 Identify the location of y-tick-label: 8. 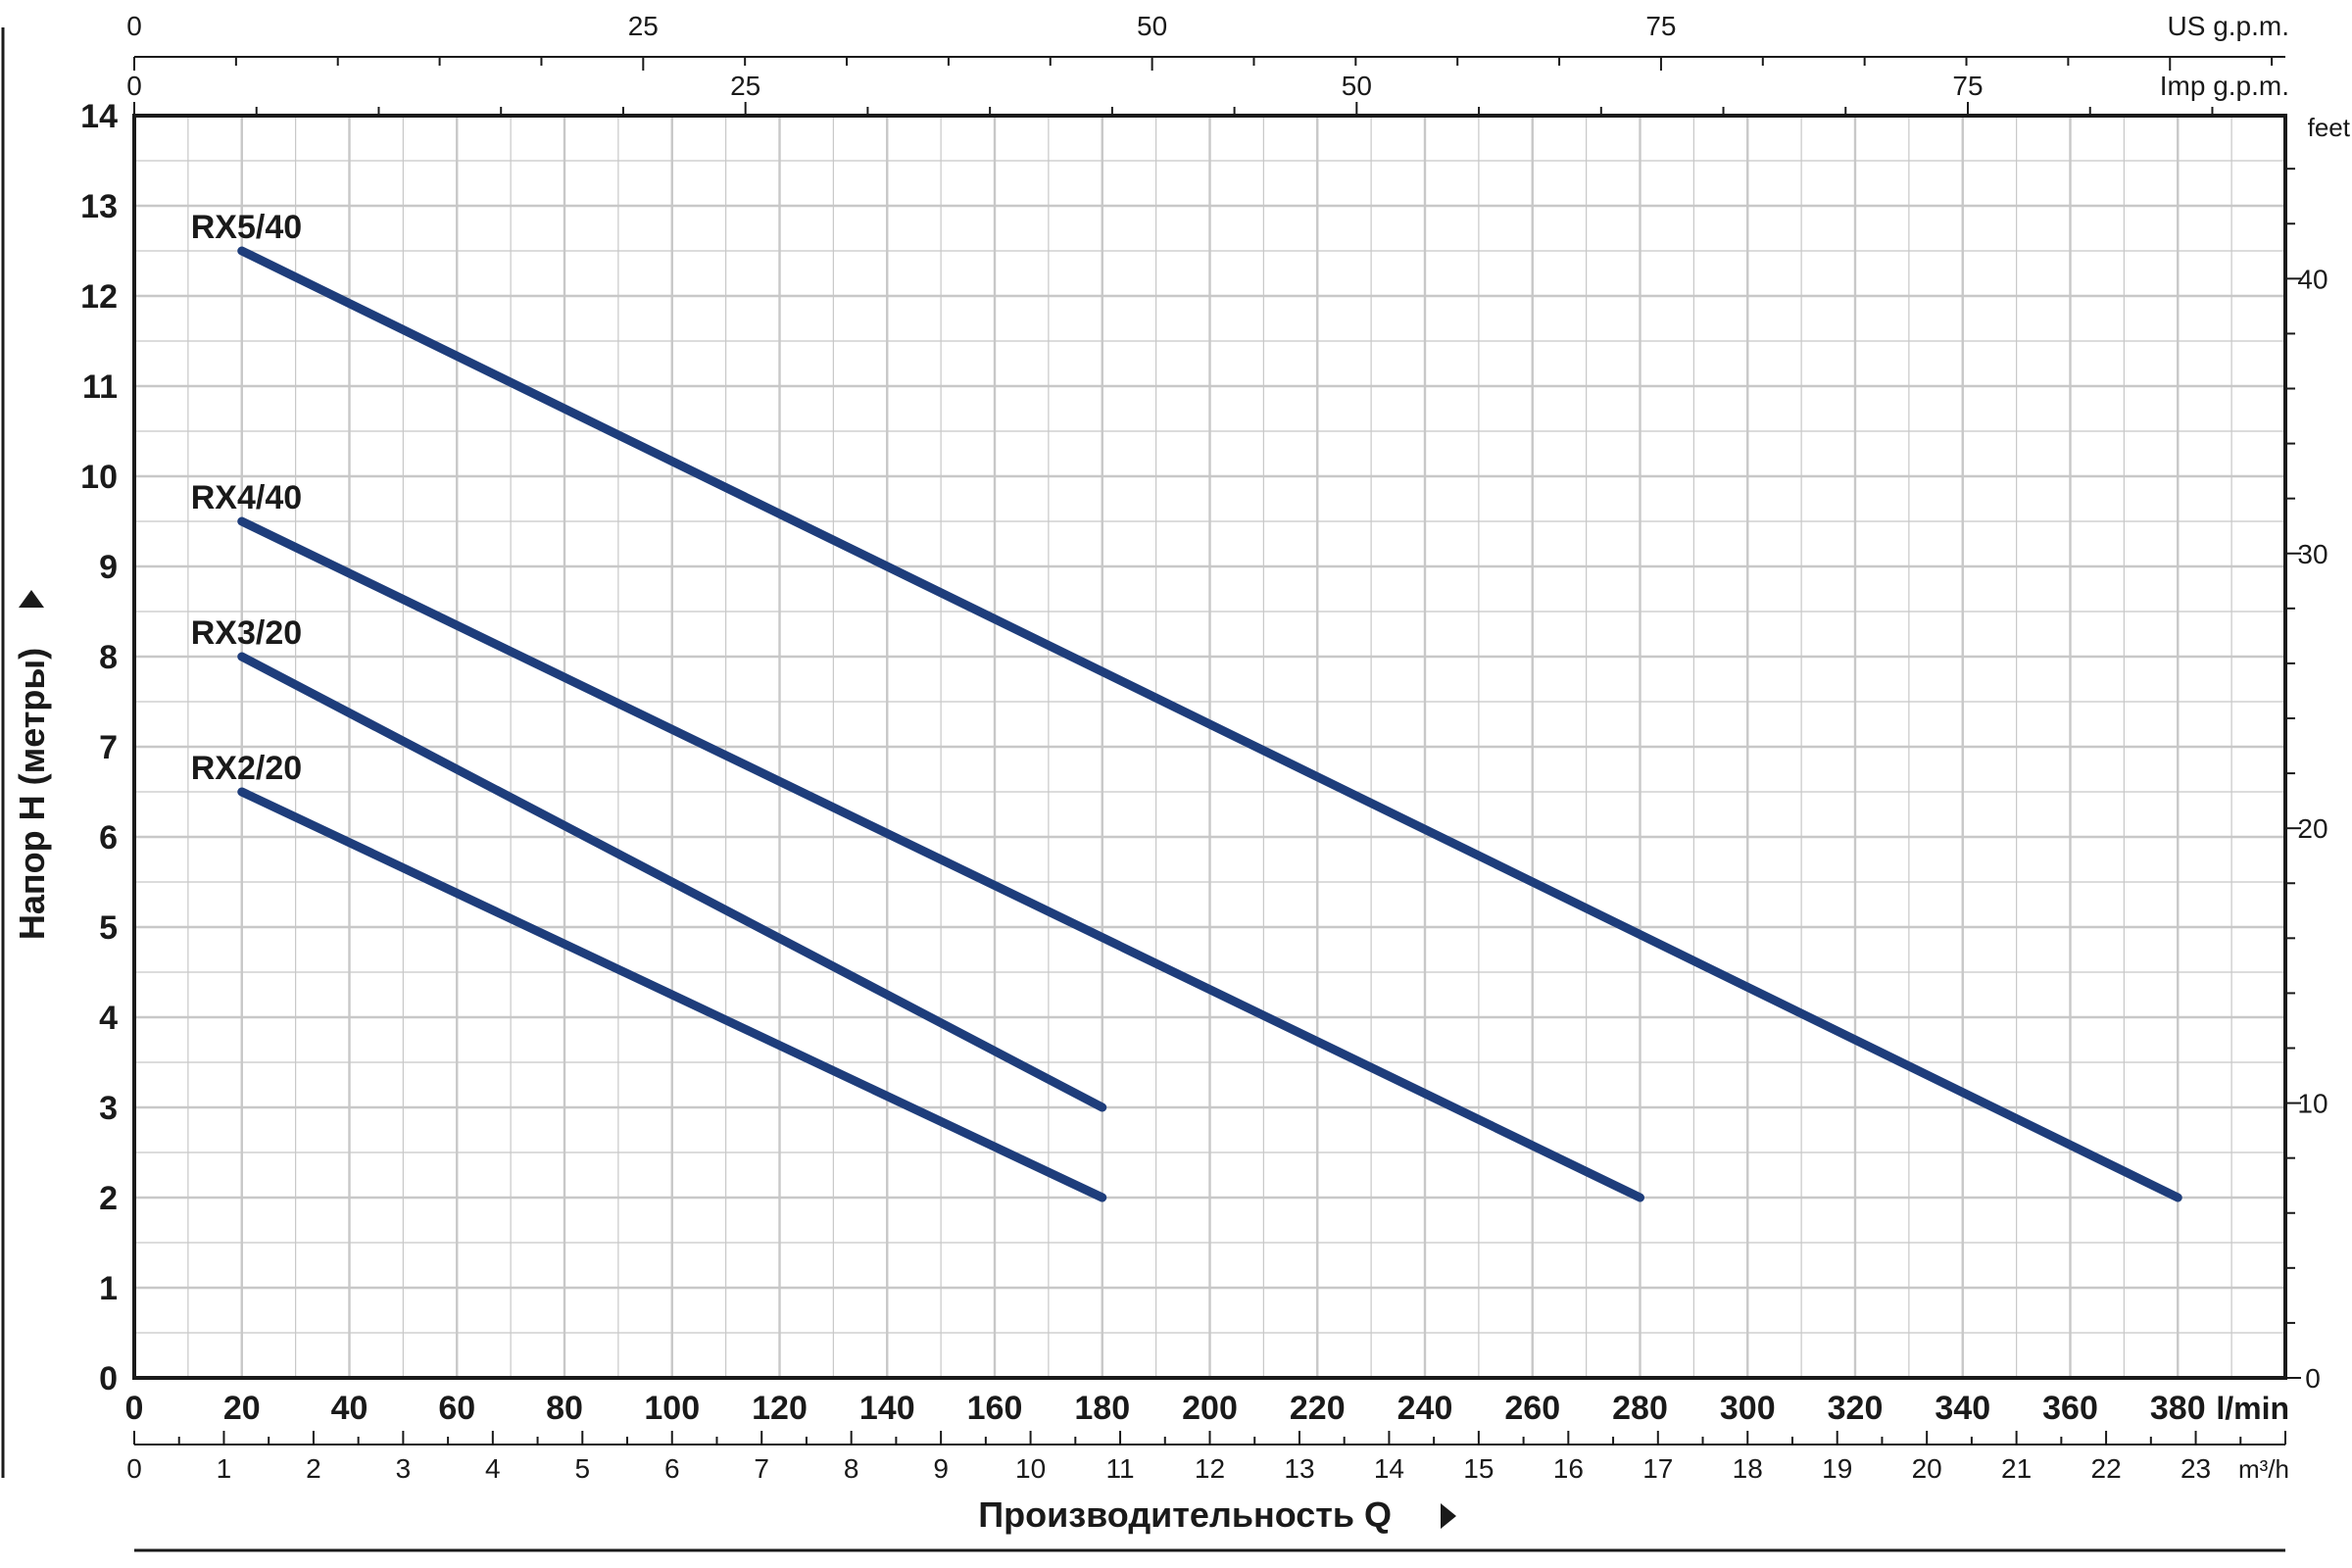
(108, 657).